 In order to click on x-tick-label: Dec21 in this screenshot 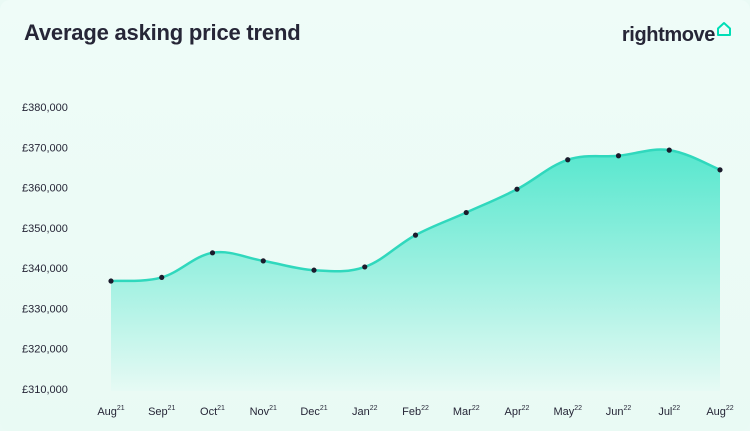, I will do `click(313, 411)`.